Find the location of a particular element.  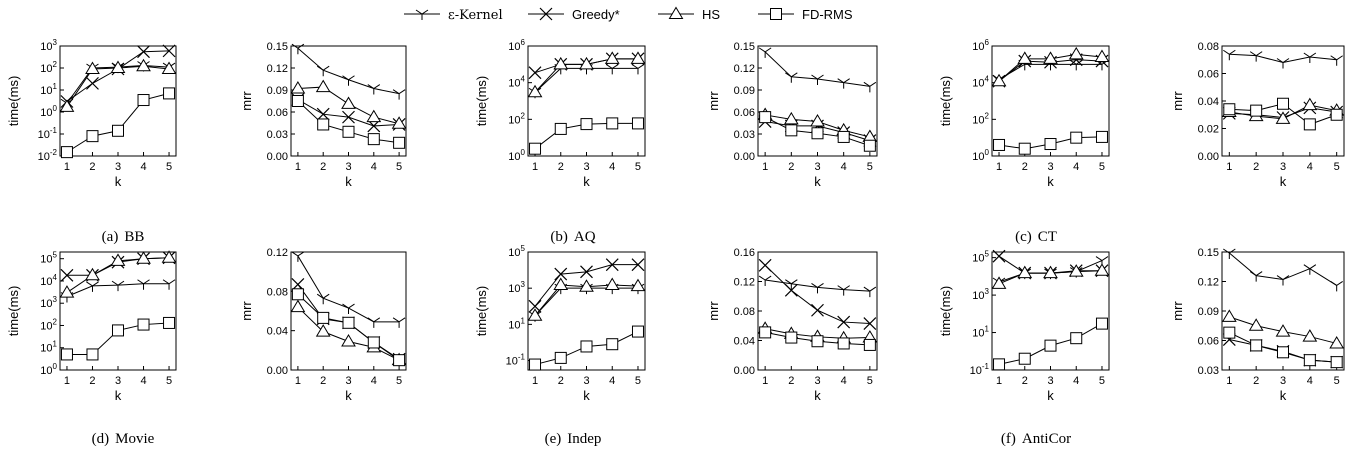

caption-label: (b) is located at coordinates (559, 237).